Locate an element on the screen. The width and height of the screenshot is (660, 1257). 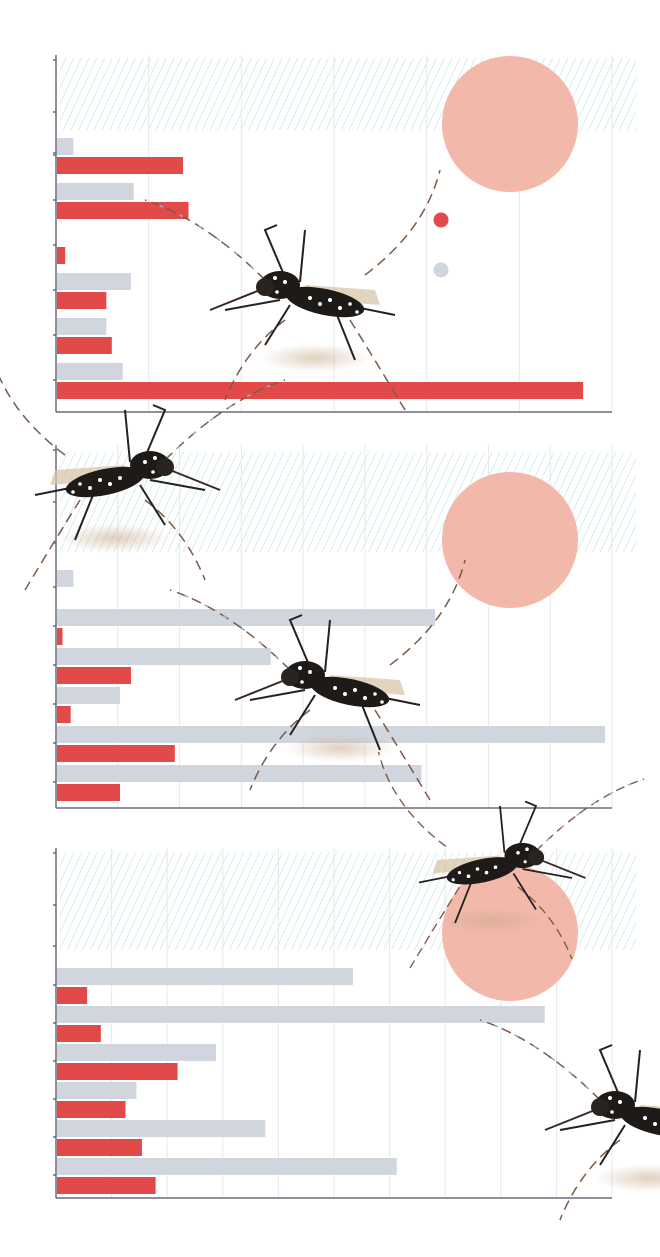
legend is located at coordinates (441, 245).